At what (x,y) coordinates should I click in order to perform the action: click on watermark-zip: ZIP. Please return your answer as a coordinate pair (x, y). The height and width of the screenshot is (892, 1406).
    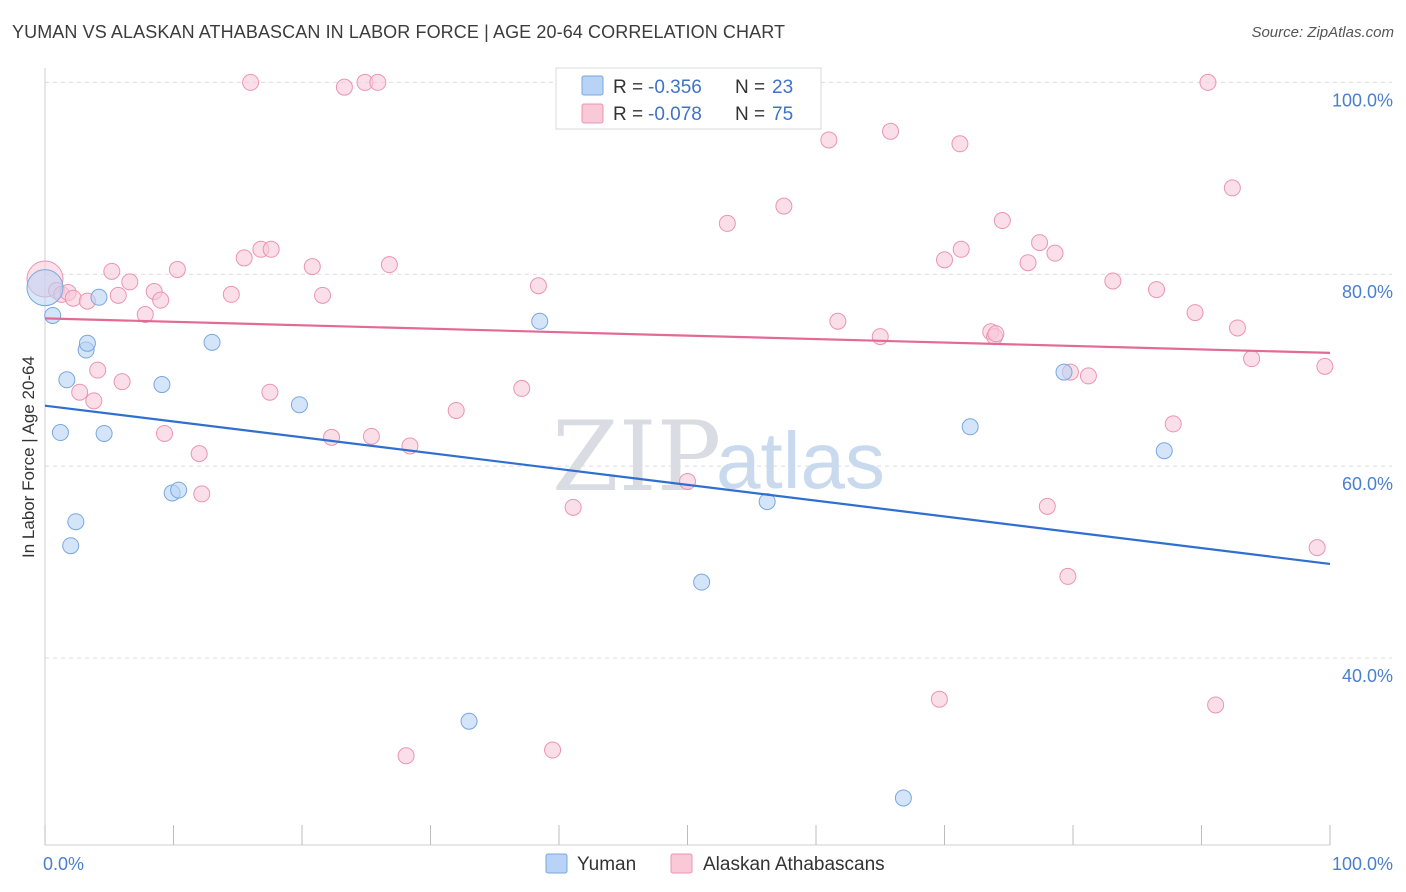
    Looking at the image, I should click on (636, 457).